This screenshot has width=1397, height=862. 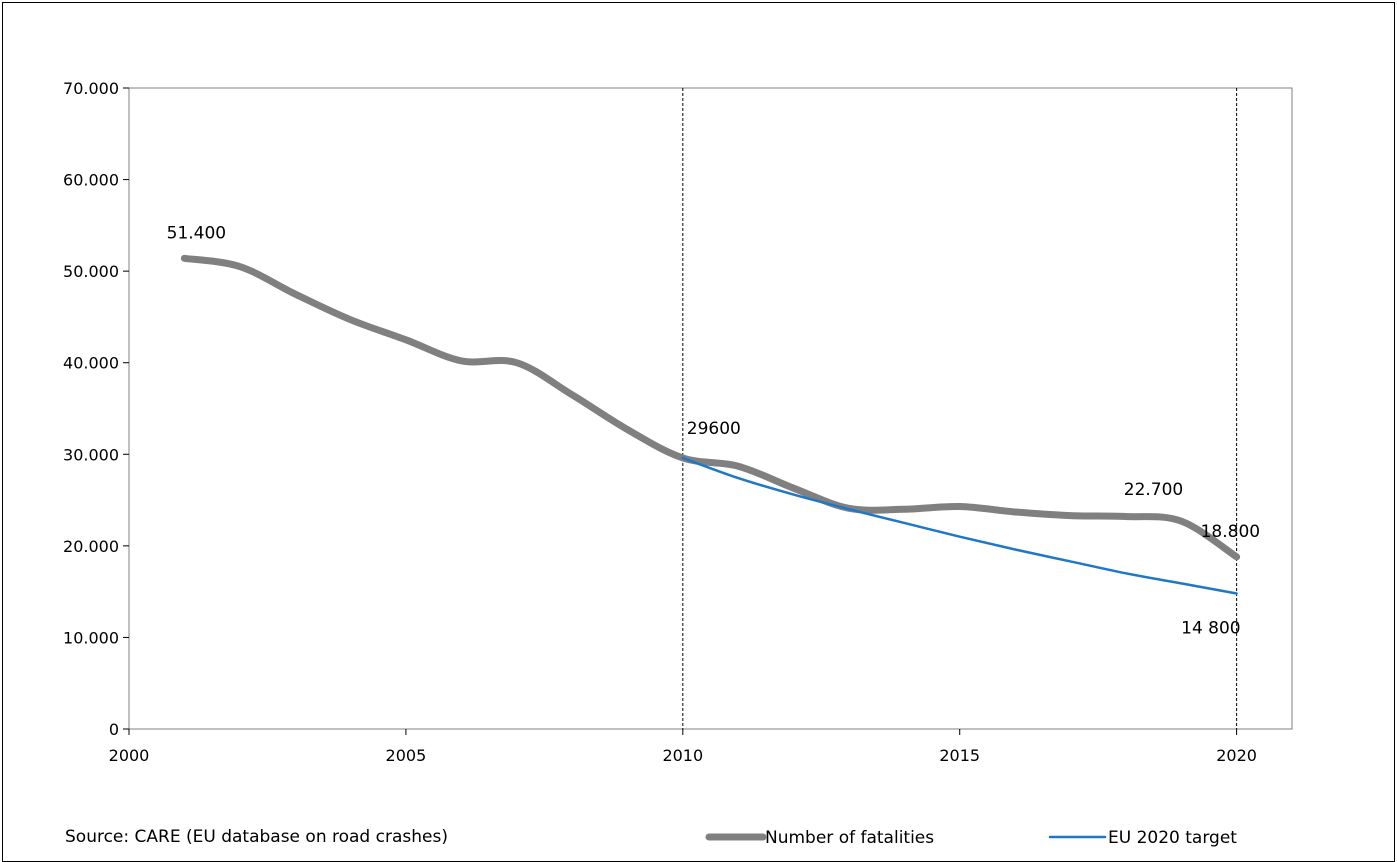 I want to click on data-label: 51.400, so click(x=196, y=233).